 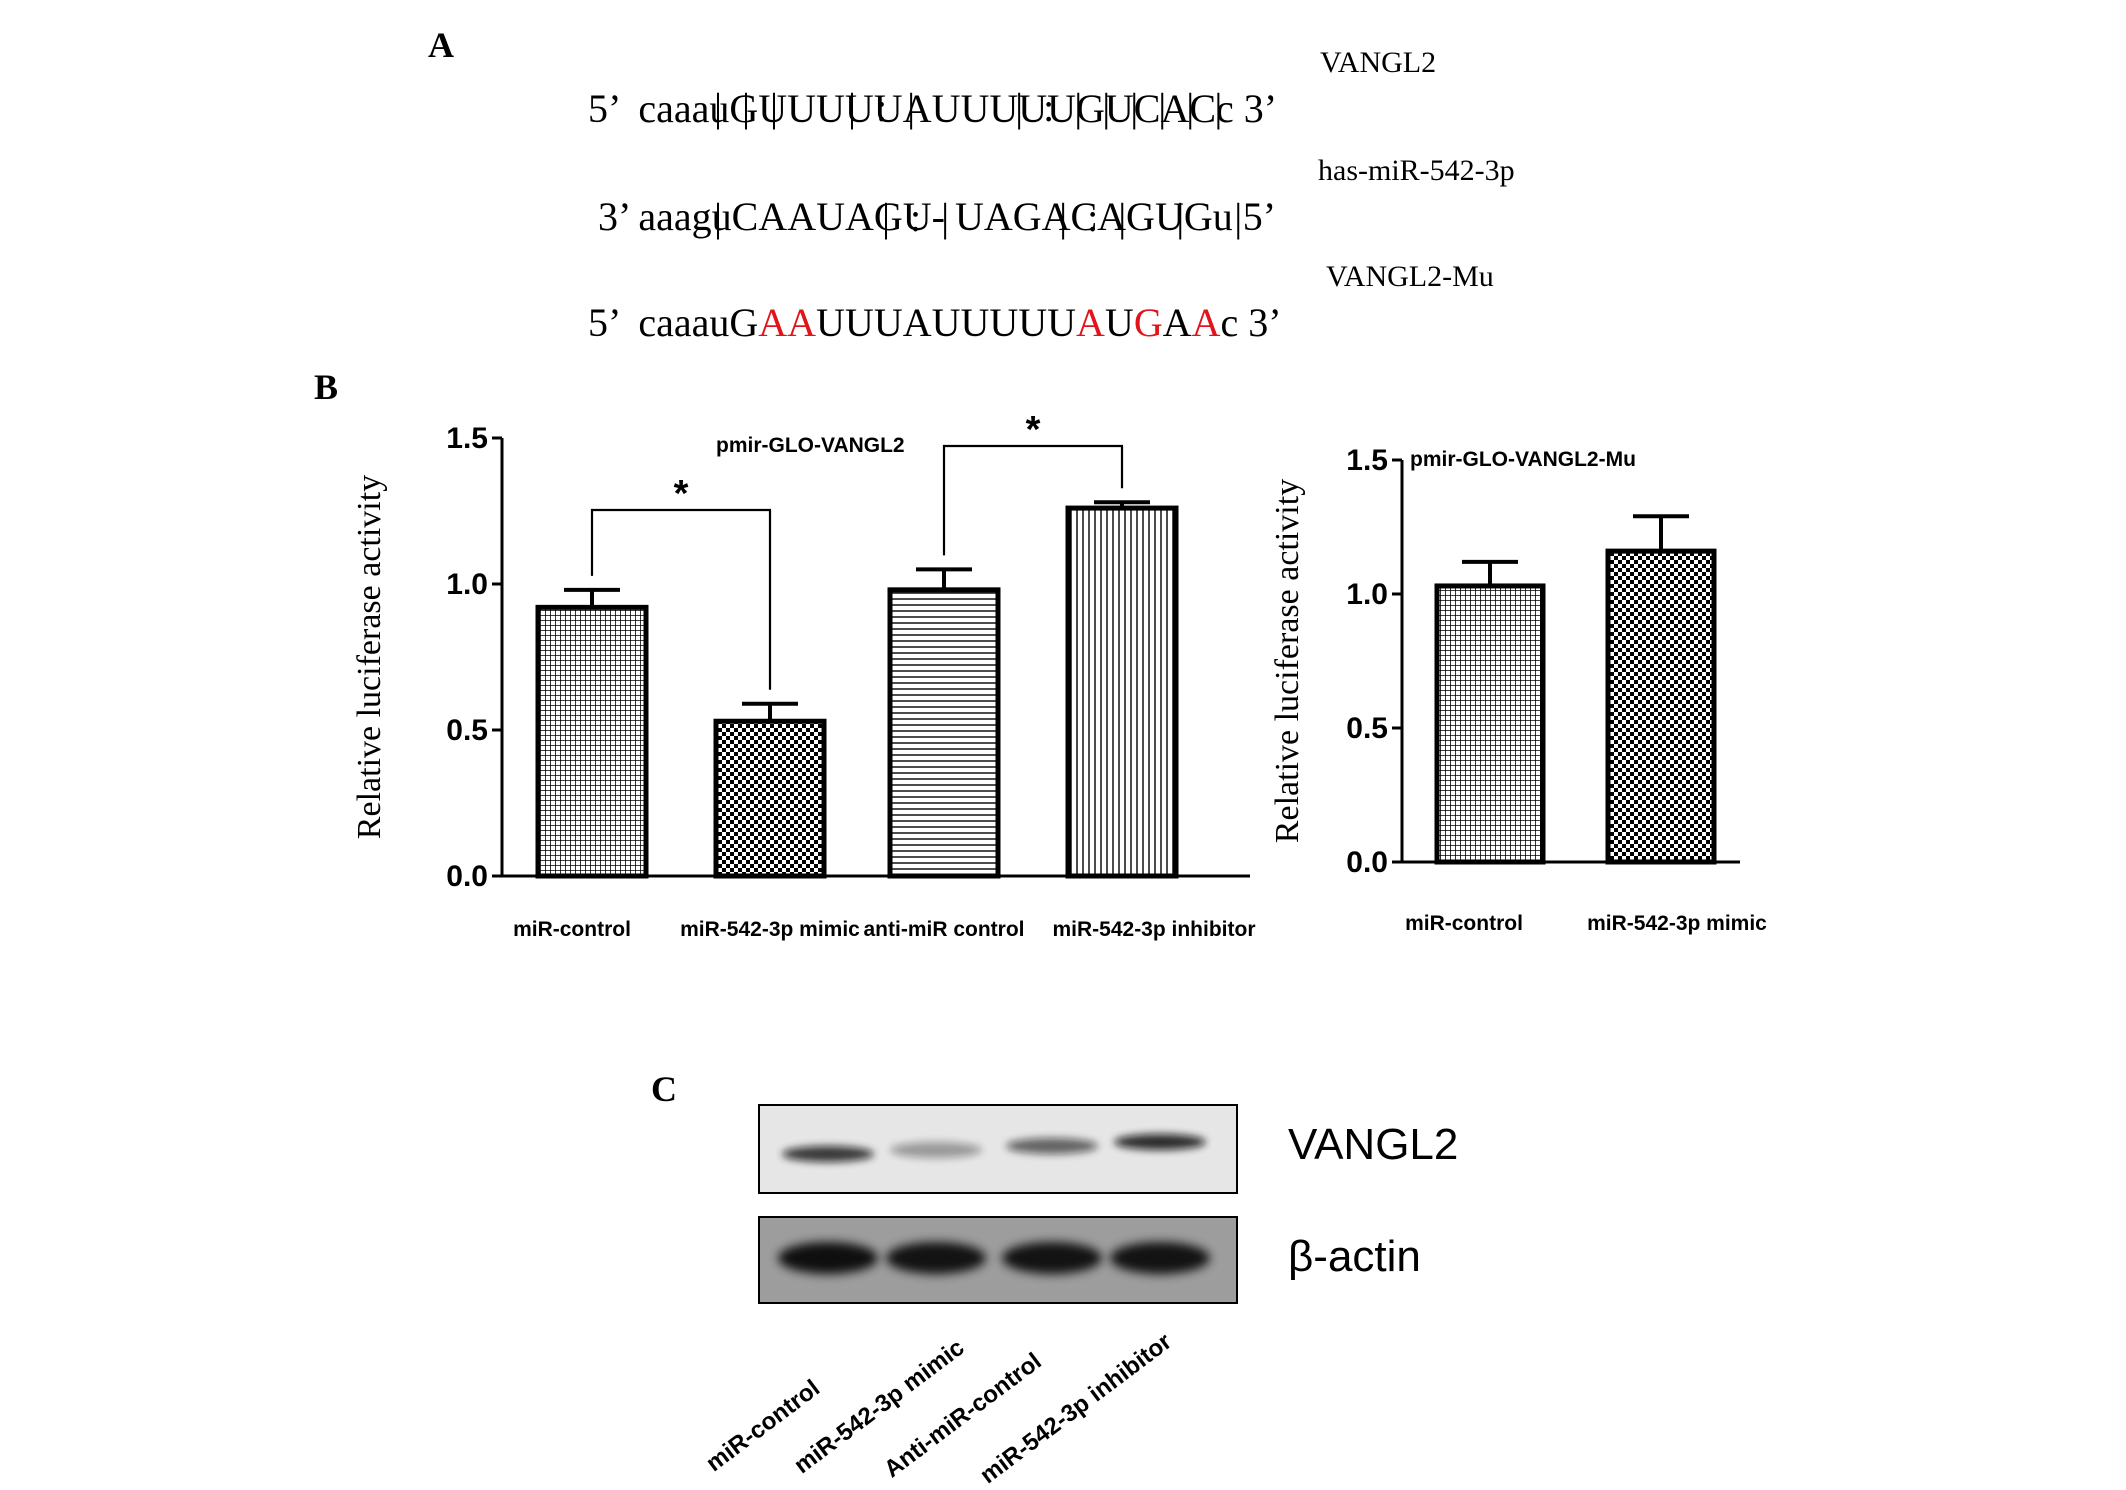 What do you see at coordinates (994, 1258) in the screenshot?
I see `actin-bands` at bounding box center [994, 1258].